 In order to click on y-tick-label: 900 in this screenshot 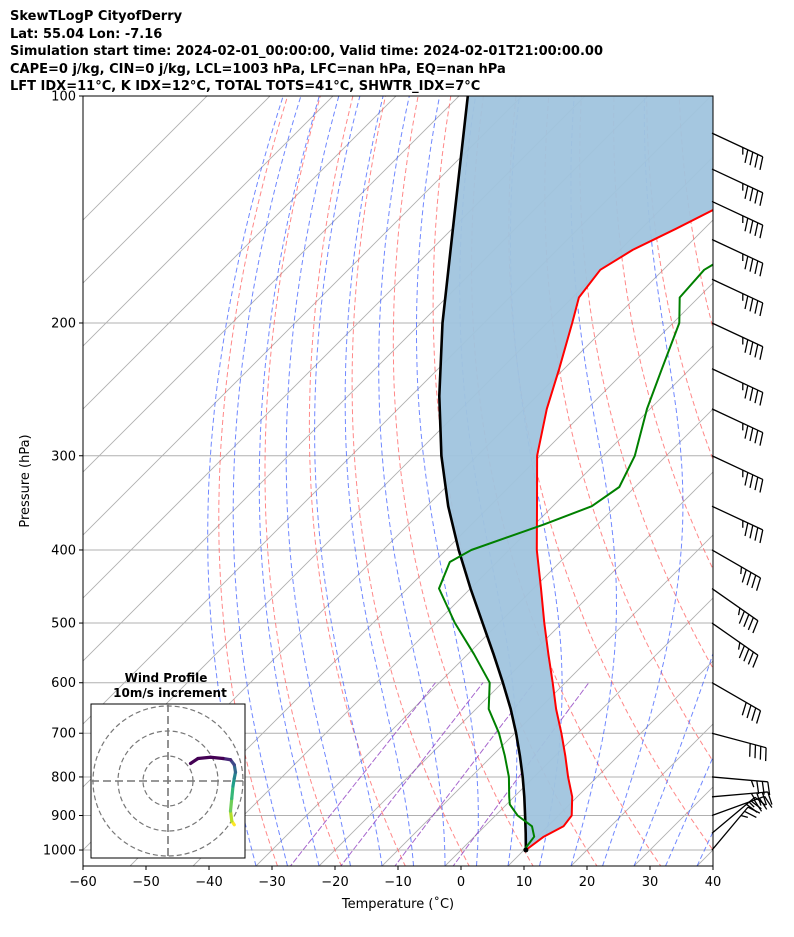, I will do `click(63, 816)`.